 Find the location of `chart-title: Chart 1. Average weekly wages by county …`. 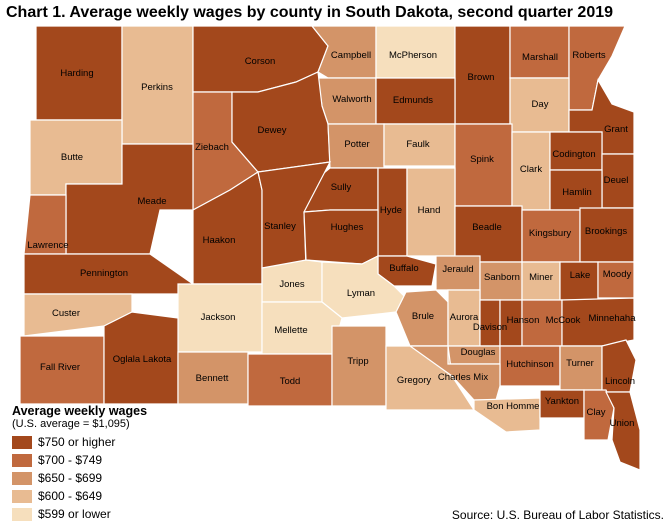

chart-title: Chart 1. Average weekly wages by county … is located at coordinates (310, 12).